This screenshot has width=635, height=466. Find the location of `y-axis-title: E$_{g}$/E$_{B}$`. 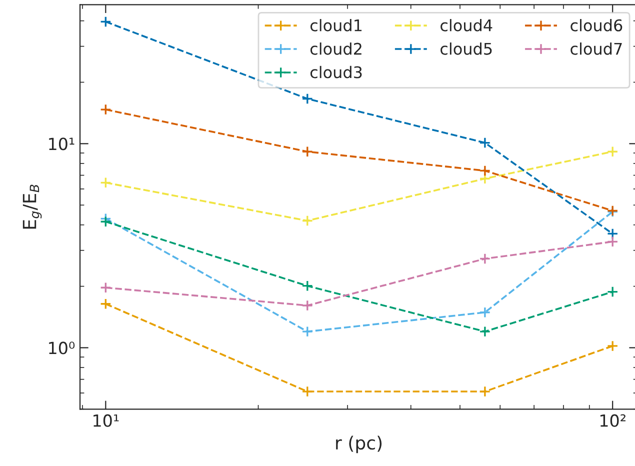

y-axis-title: E$_{g}$/E$_{B}$ is located at coordinates (32, 206).